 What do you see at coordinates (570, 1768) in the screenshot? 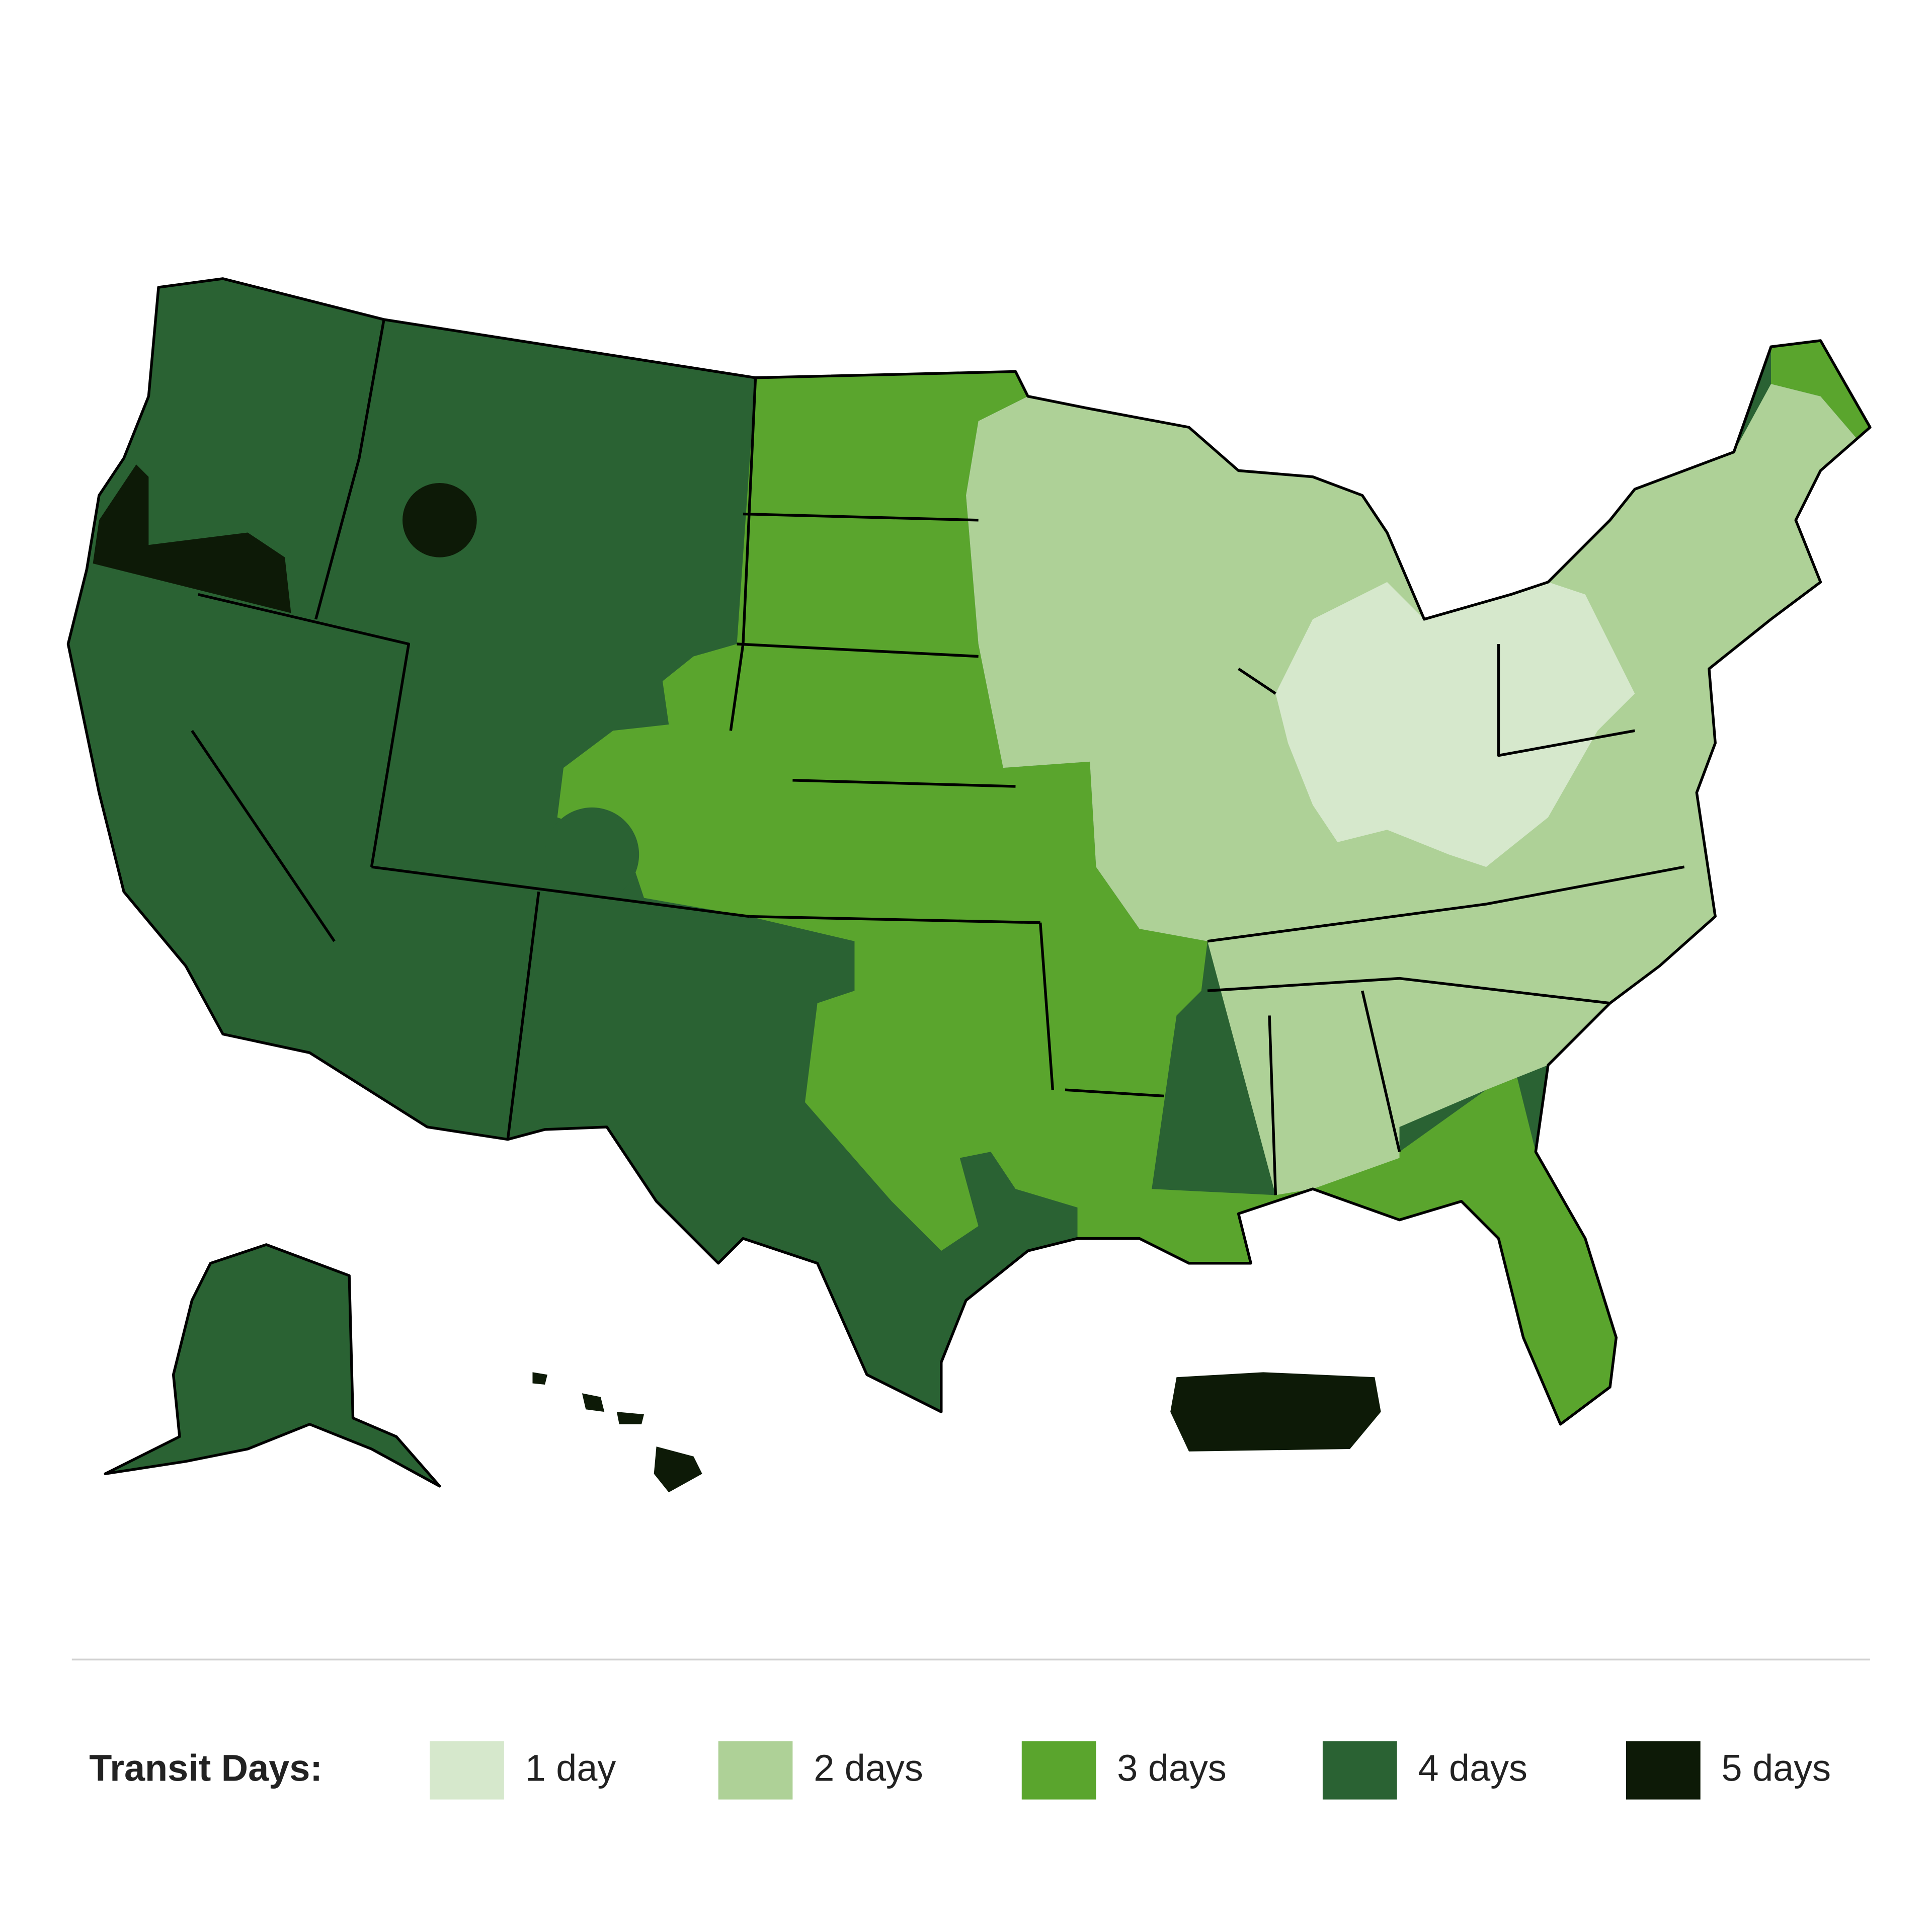
I see `legend-label: 1 day` at bounding box center [570, 1768].